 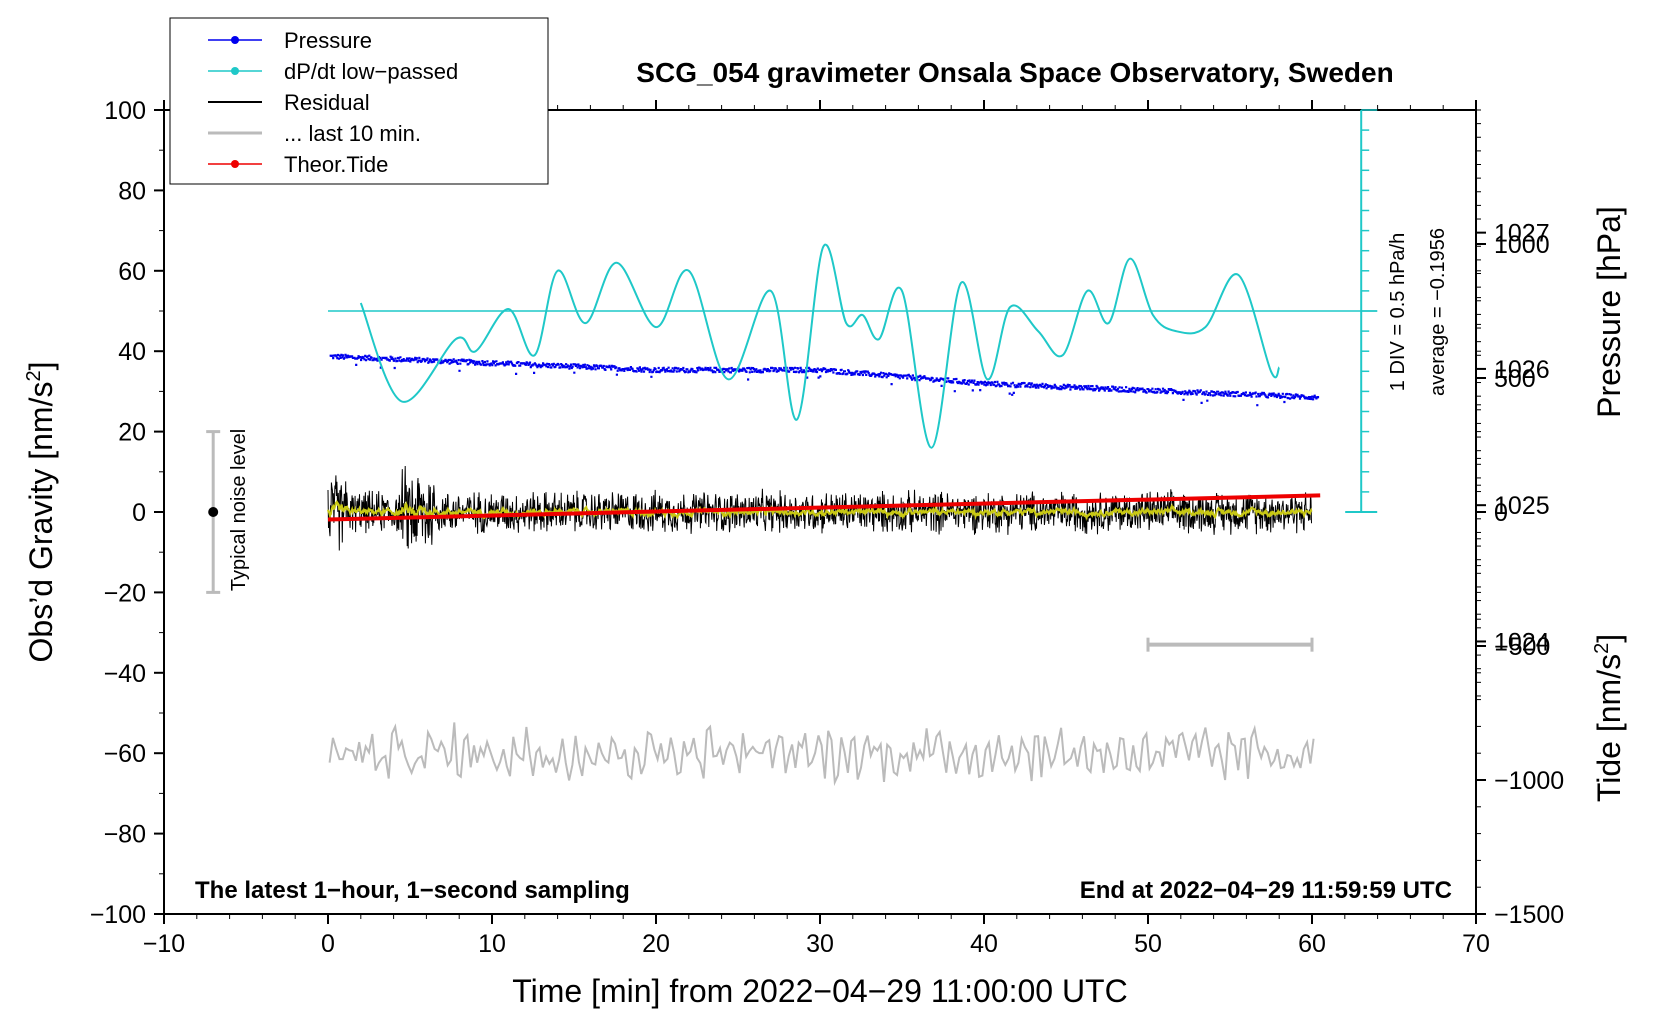 I want to click on y-tick-label: 60, so click(x=132, y=272).